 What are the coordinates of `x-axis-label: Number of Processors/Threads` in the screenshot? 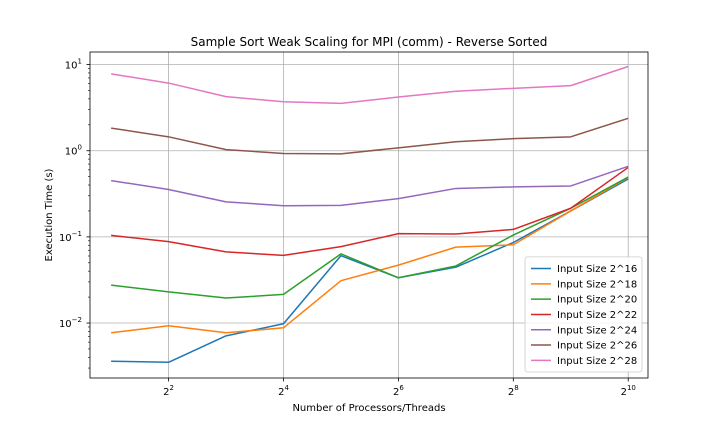 It's located at (368, 408).